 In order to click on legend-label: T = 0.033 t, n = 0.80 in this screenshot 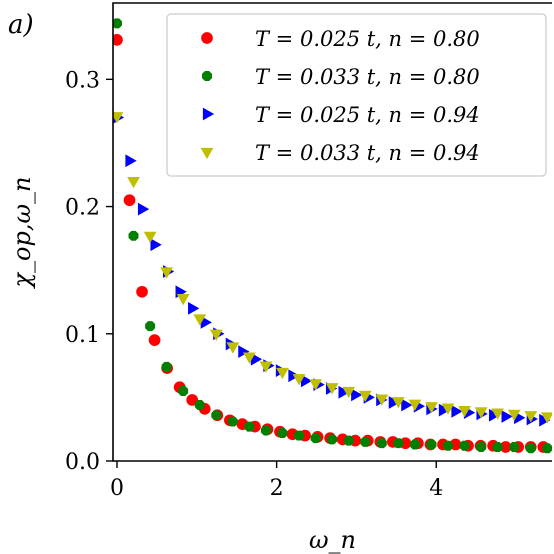, I will do `click(367, 77)`.